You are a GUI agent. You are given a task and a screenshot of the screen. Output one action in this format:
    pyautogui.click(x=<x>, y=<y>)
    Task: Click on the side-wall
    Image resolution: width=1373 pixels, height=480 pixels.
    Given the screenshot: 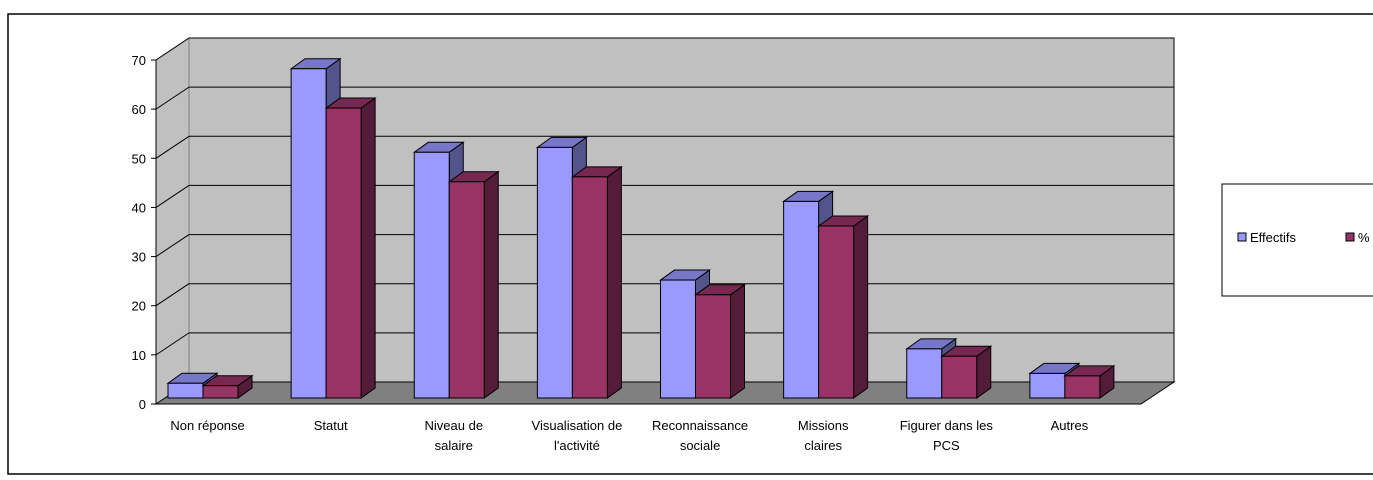 What is the action you would take?
    pyautogui.click(x=172, y=221)
    